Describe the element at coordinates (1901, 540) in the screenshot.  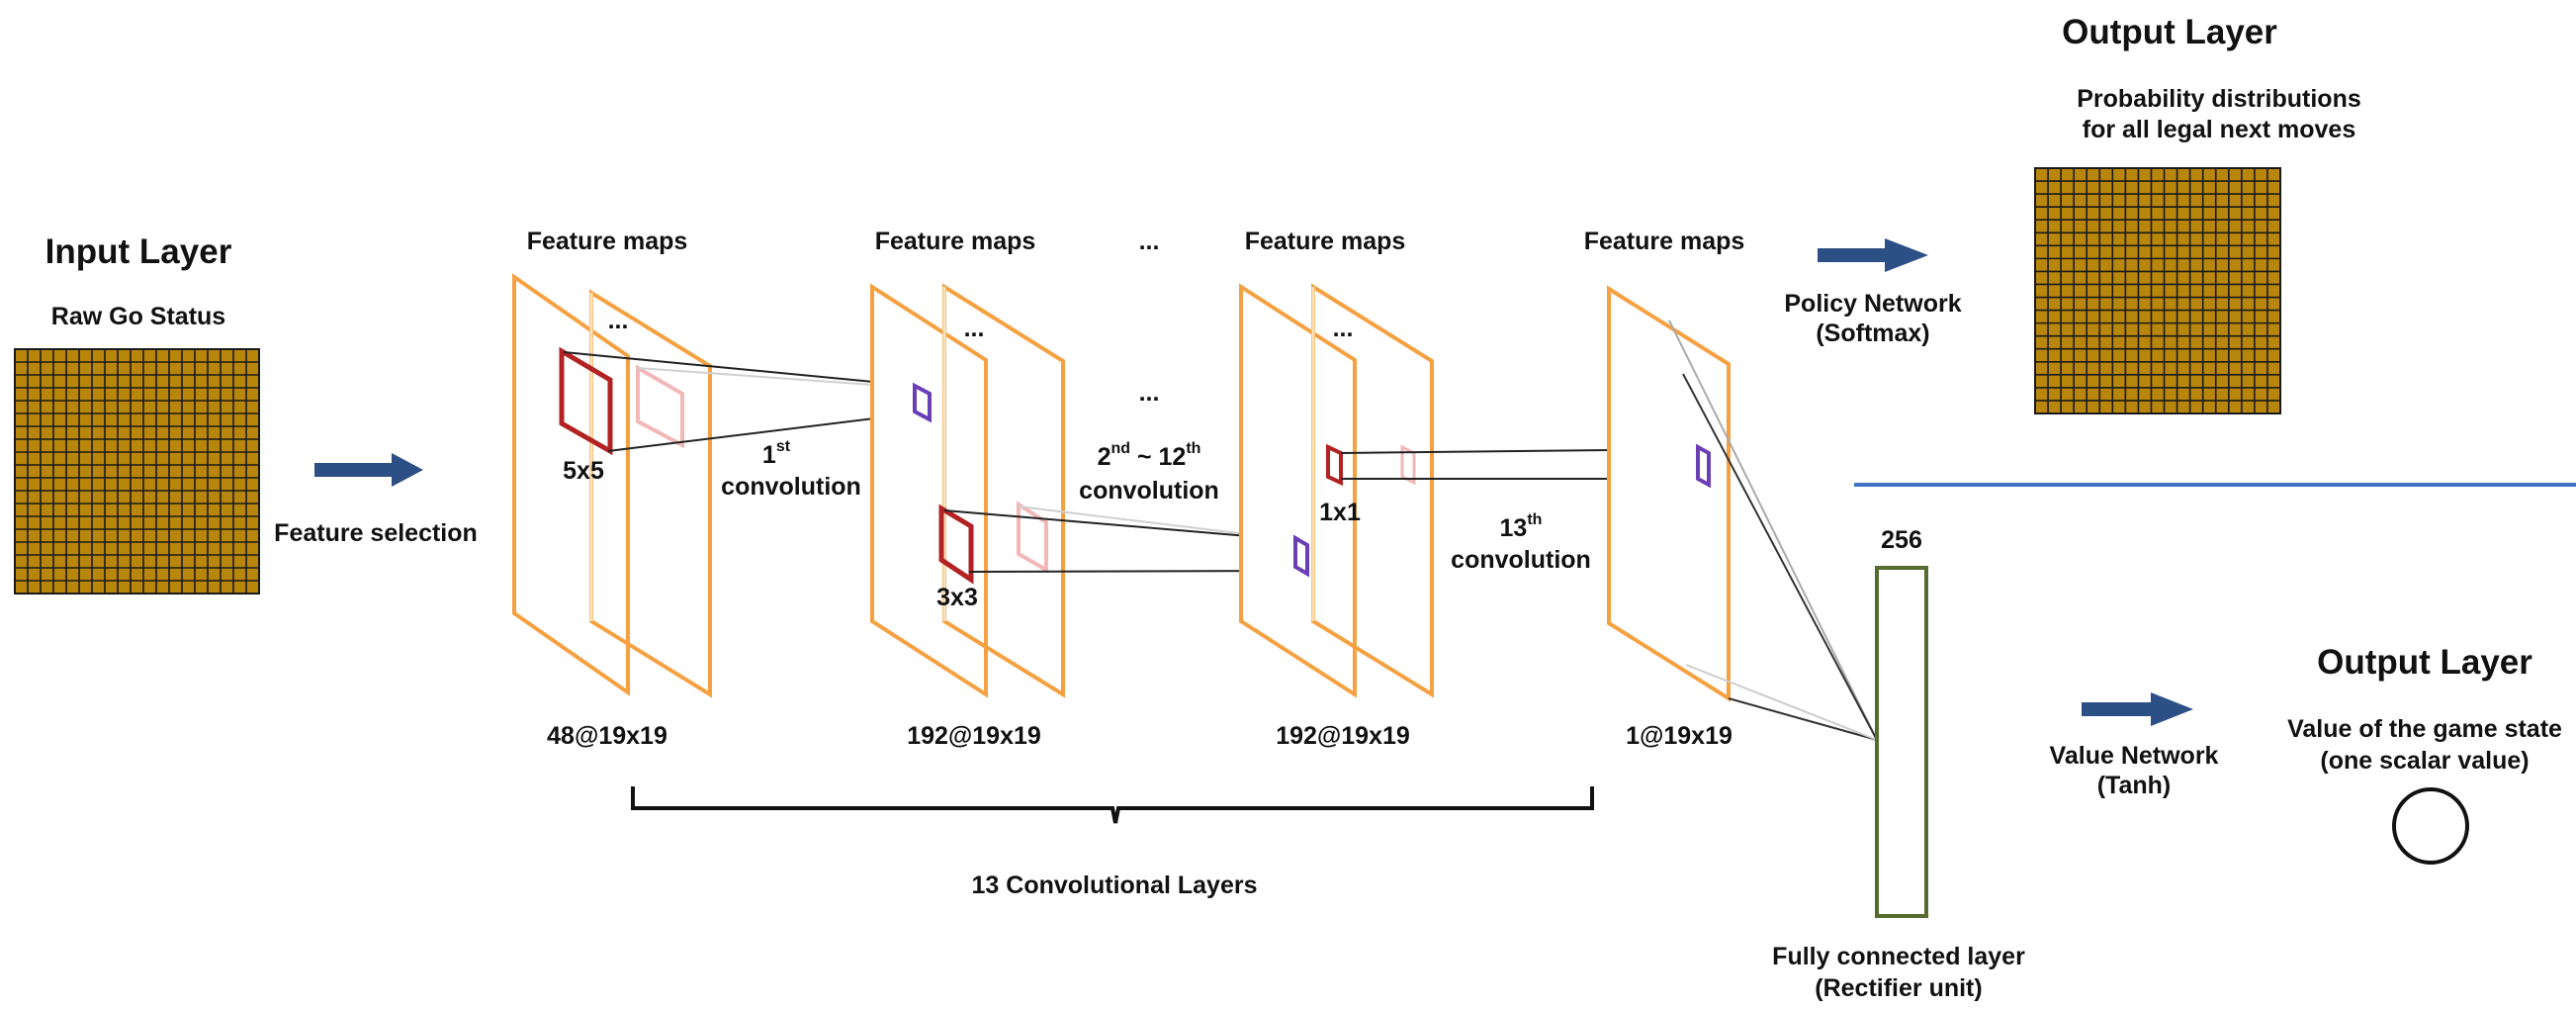
I see `fc-units-label: 256` at that location.